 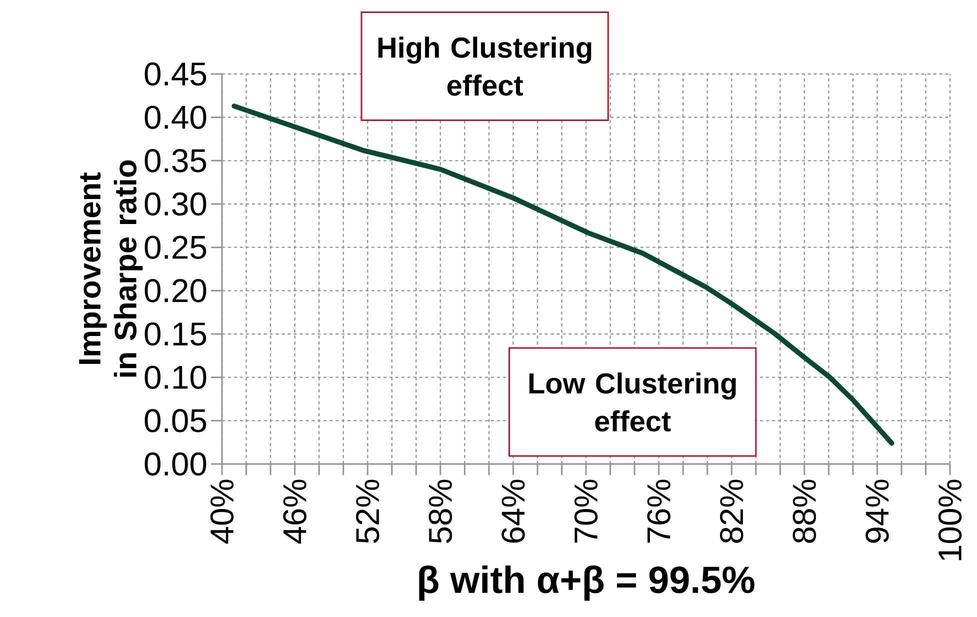 What do you see at coordinates (485, 66) in the screenshot?
I see `annotation: High Clustering effect` at bounding box center [485, 66].